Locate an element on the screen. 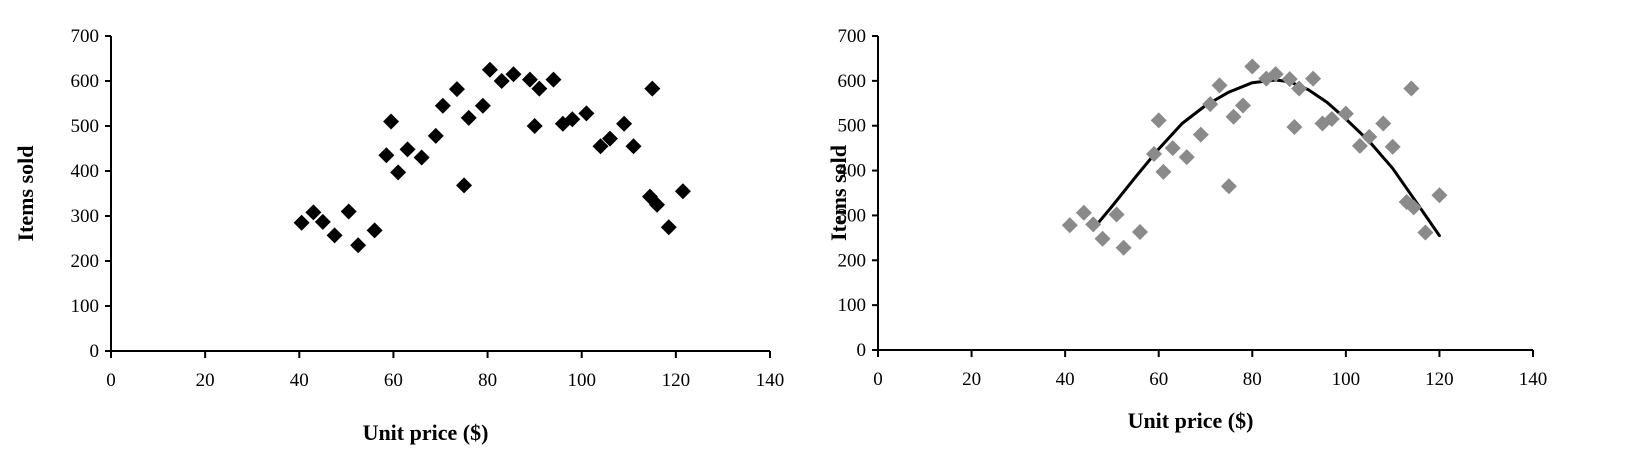  x-tick-label: 120 is located at coordinates (1439, 379).